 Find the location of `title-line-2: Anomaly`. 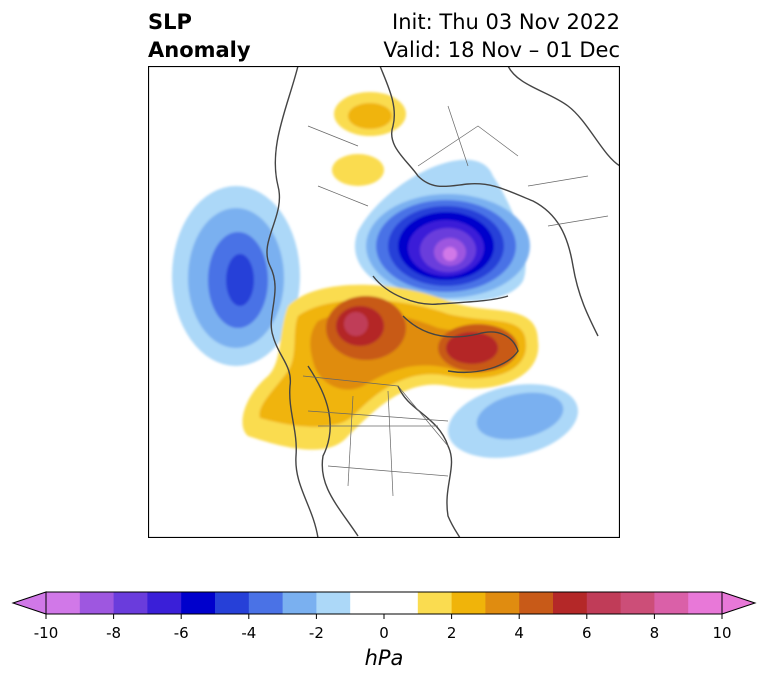

title-line-2: Anomaly is located at coordinates (199, 50).